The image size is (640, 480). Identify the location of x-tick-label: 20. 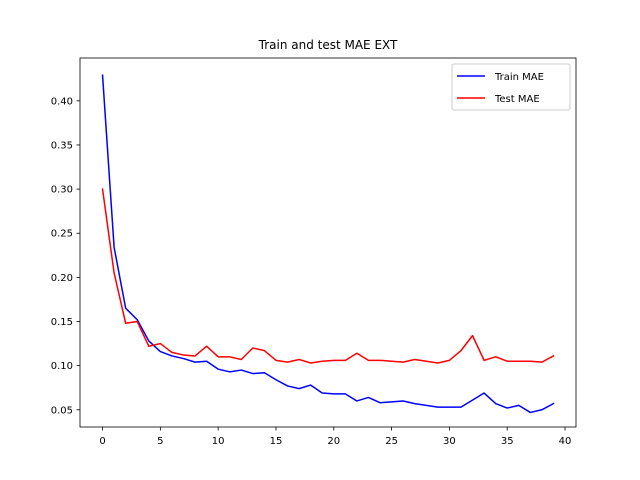
(333, 441).